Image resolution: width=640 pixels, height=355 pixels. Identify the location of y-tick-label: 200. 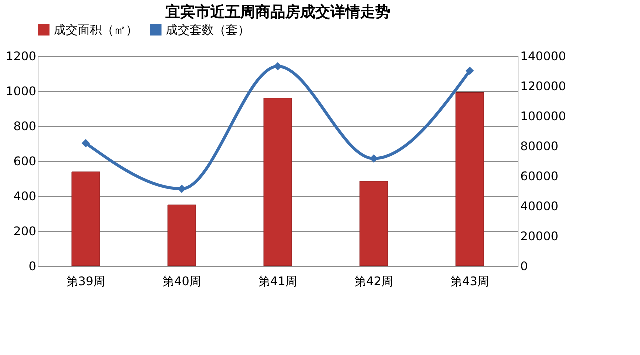
(25, 231).